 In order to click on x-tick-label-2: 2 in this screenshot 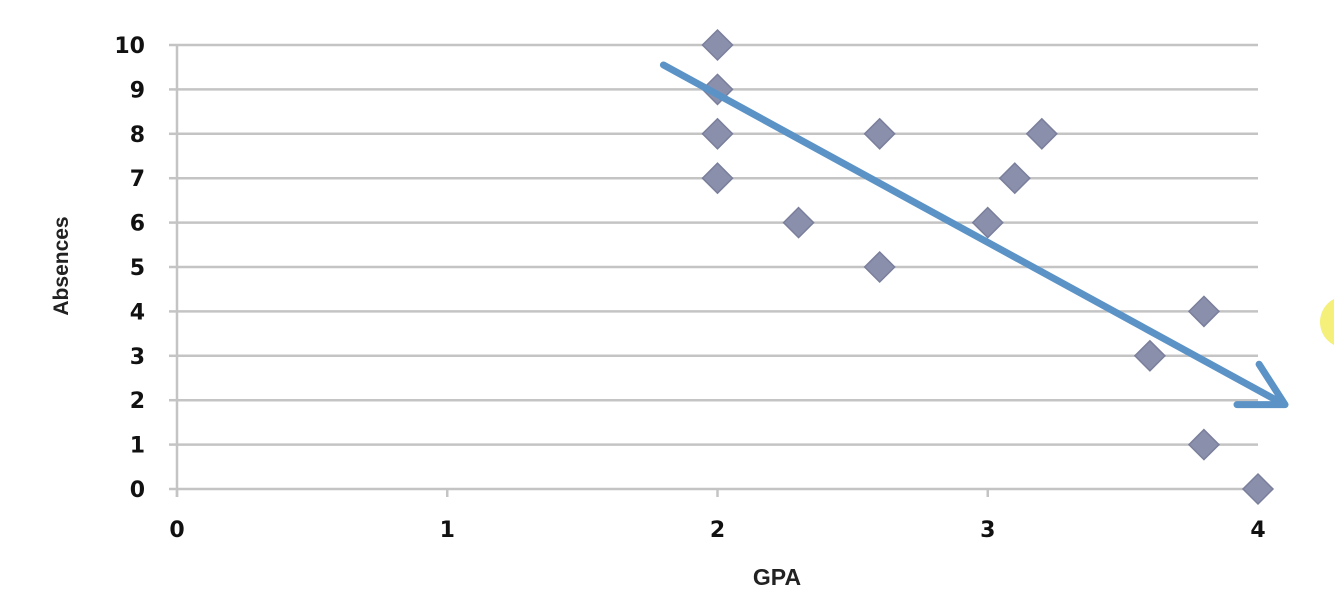, I will do `click(717, 530)`.